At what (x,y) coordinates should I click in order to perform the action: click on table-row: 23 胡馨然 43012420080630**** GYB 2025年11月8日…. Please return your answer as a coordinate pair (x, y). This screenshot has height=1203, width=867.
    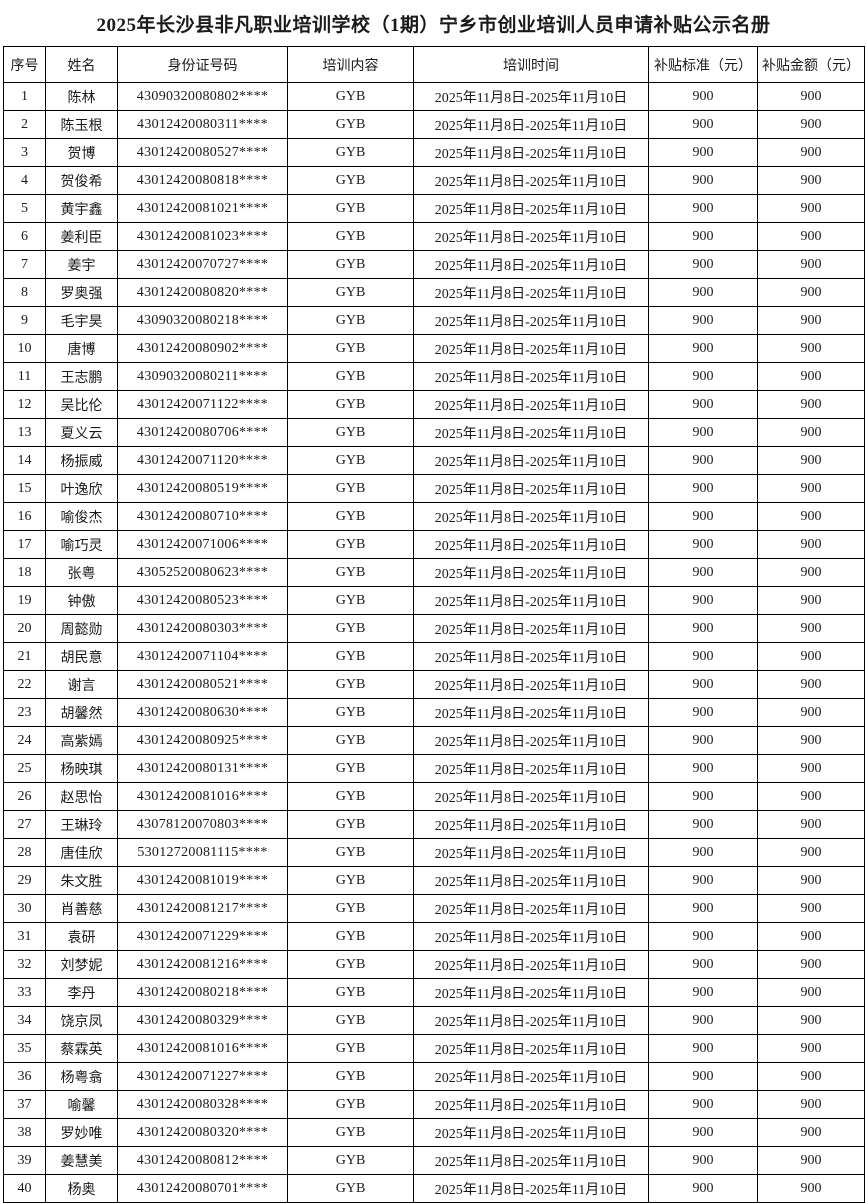
    Looking at the image, I should click on (434, 712).